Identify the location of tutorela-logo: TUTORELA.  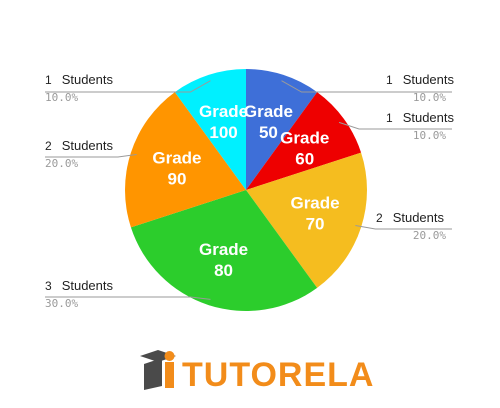
(257, 372).